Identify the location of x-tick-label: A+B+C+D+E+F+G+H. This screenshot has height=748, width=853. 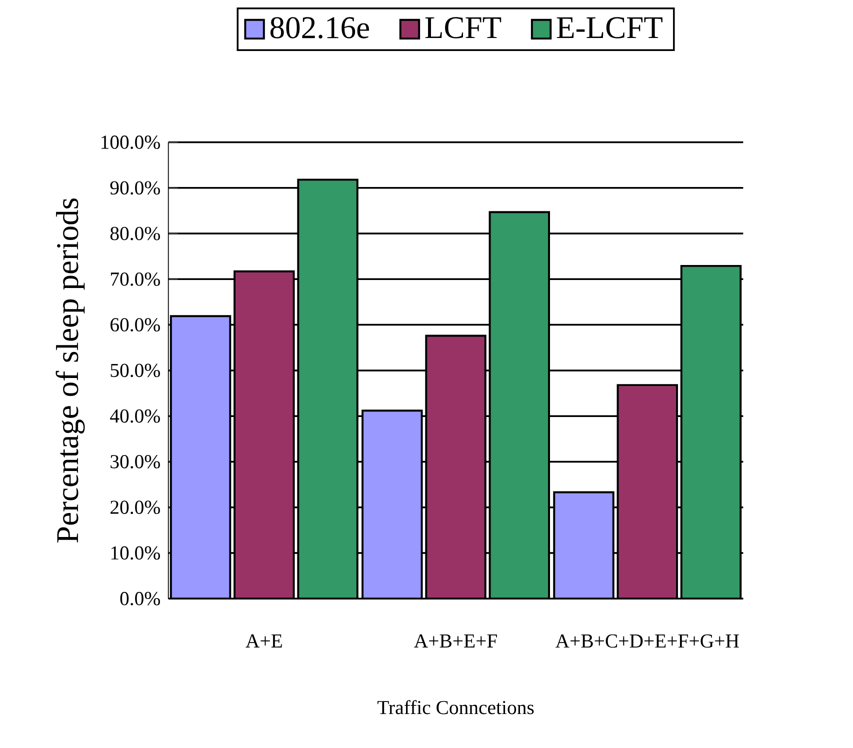
(647, 641).